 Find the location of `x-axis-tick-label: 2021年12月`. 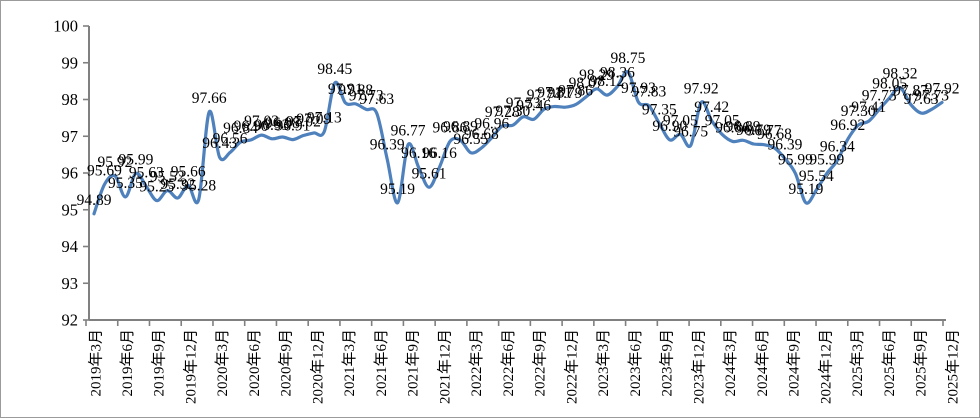

x-axis-tick-label: 2021年12月 is located at coordinates (444, 366).